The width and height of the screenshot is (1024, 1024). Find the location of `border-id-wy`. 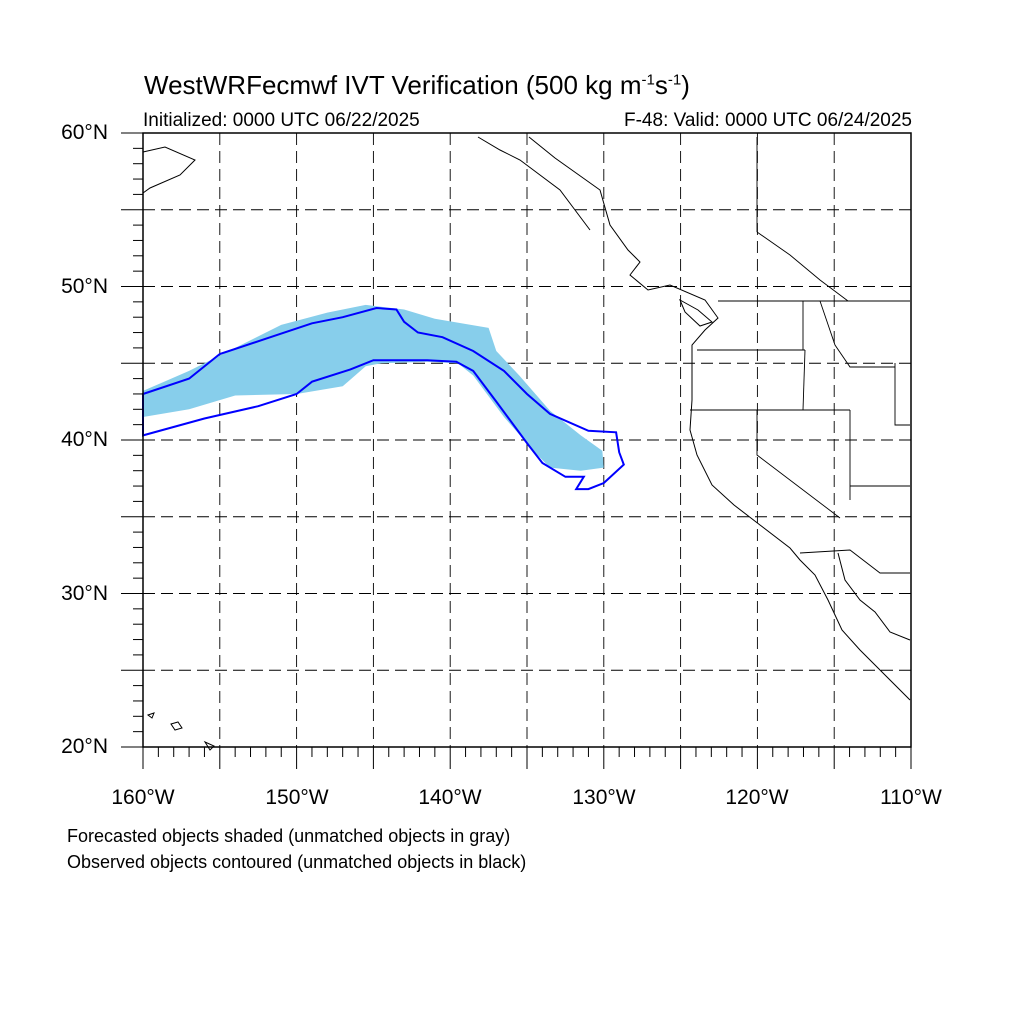

border-id-wy is located at coordinates (902, 394).